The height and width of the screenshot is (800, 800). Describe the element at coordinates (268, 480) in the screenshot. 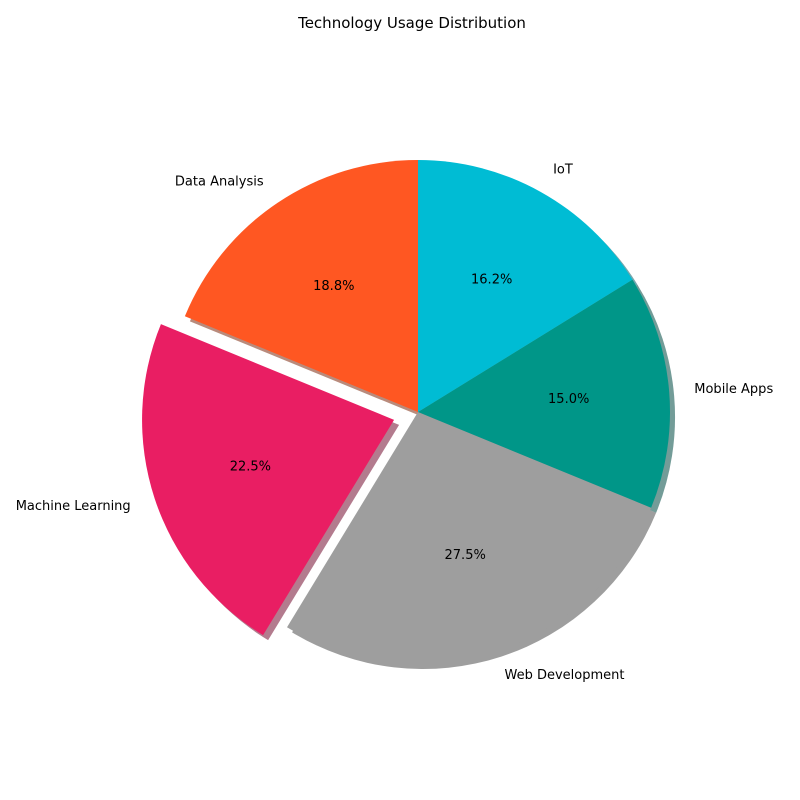

I see `pie-slice-machine-learning` at that location.